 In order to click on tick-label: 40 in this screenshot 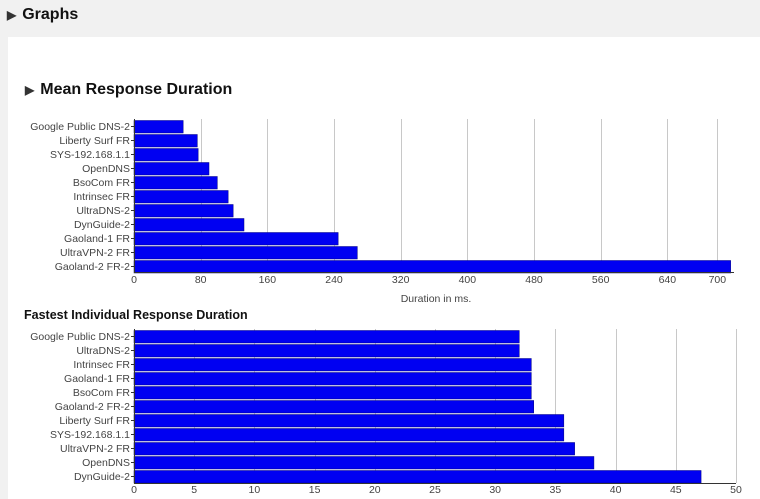, I will do `click(616, 490)`.